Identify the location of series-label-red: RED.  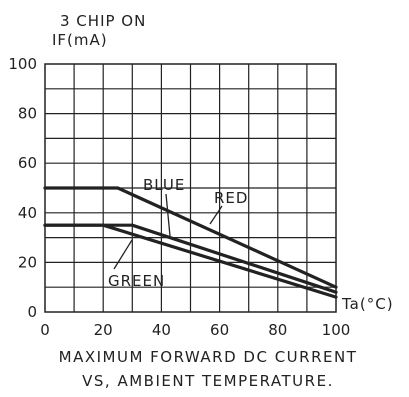
(231, 198).